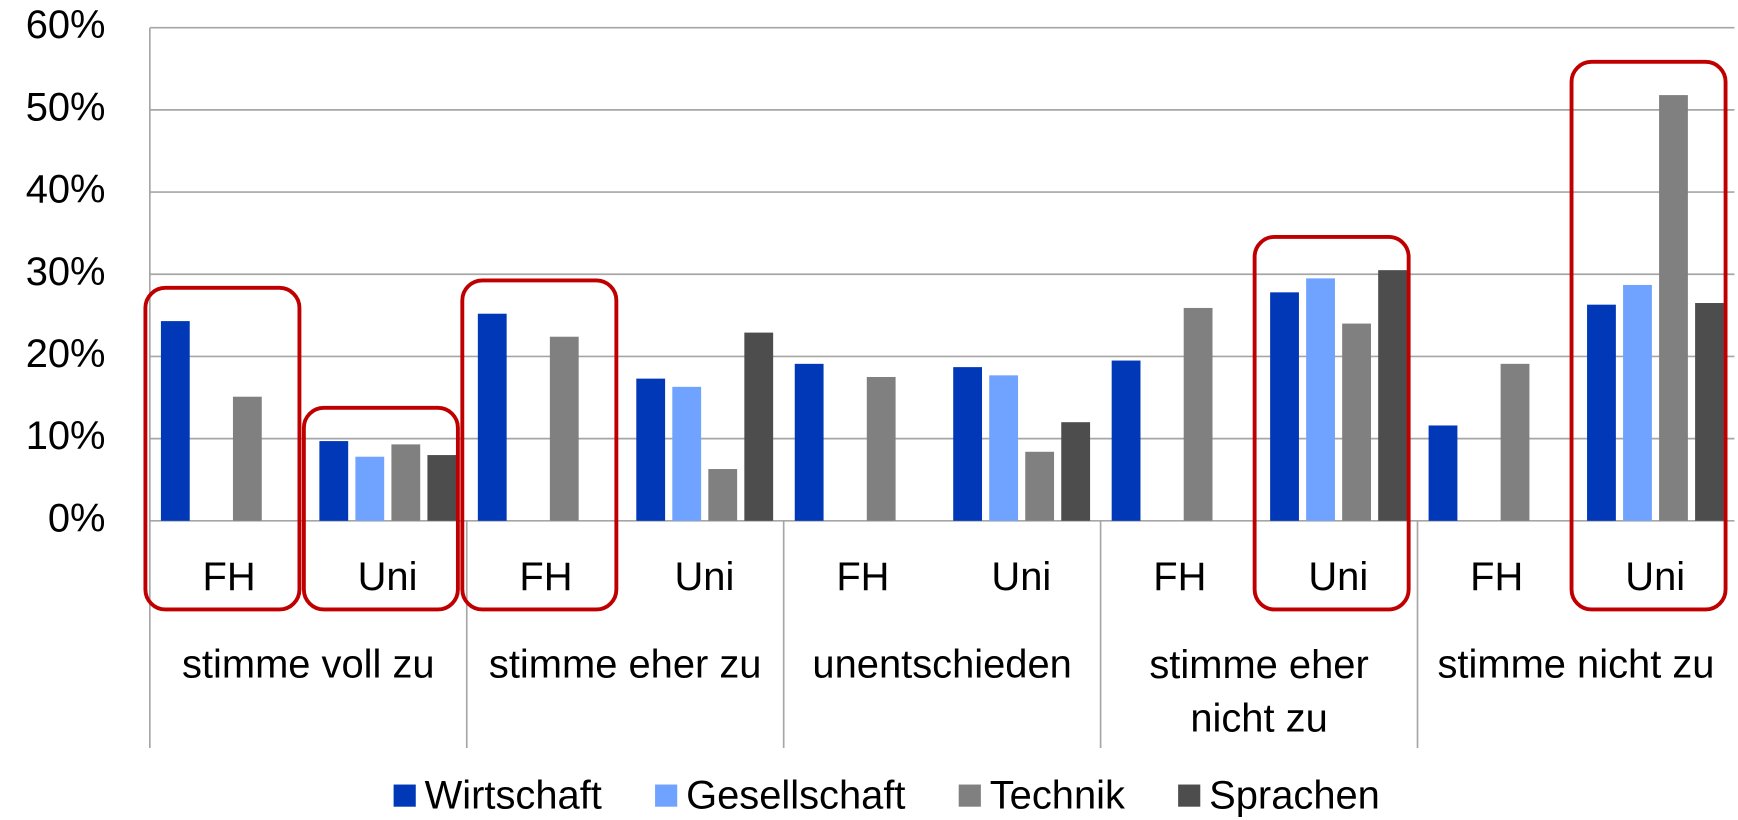  What do you see at coordinates (66, 190) in the screenshot?
I see `y-tick-label: 40%` at bounding box center [66, 190].